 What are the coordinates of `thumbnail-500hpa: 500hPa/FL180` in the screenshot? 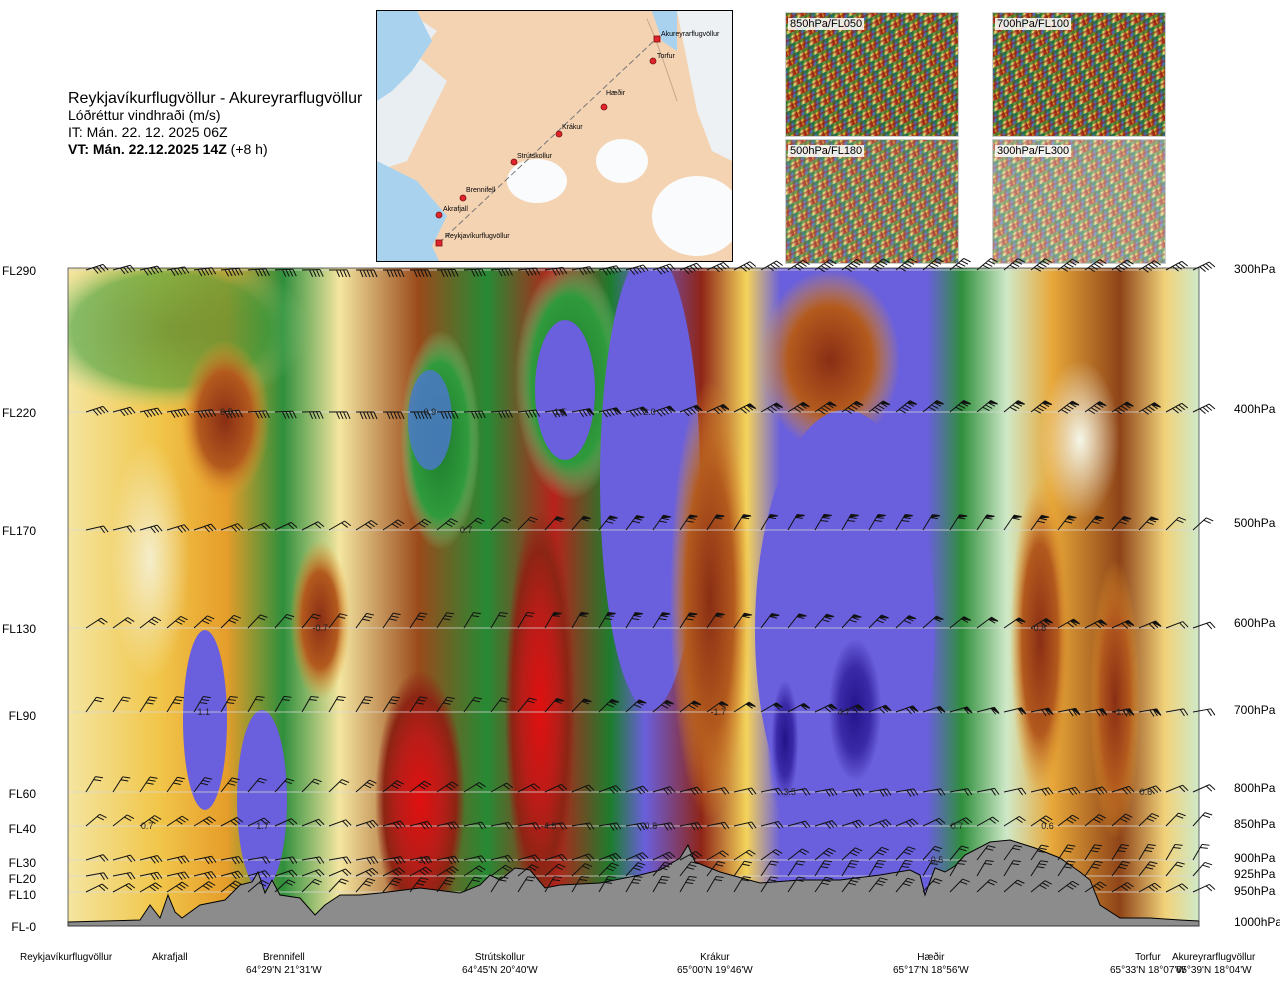 It's located at (872, 201).